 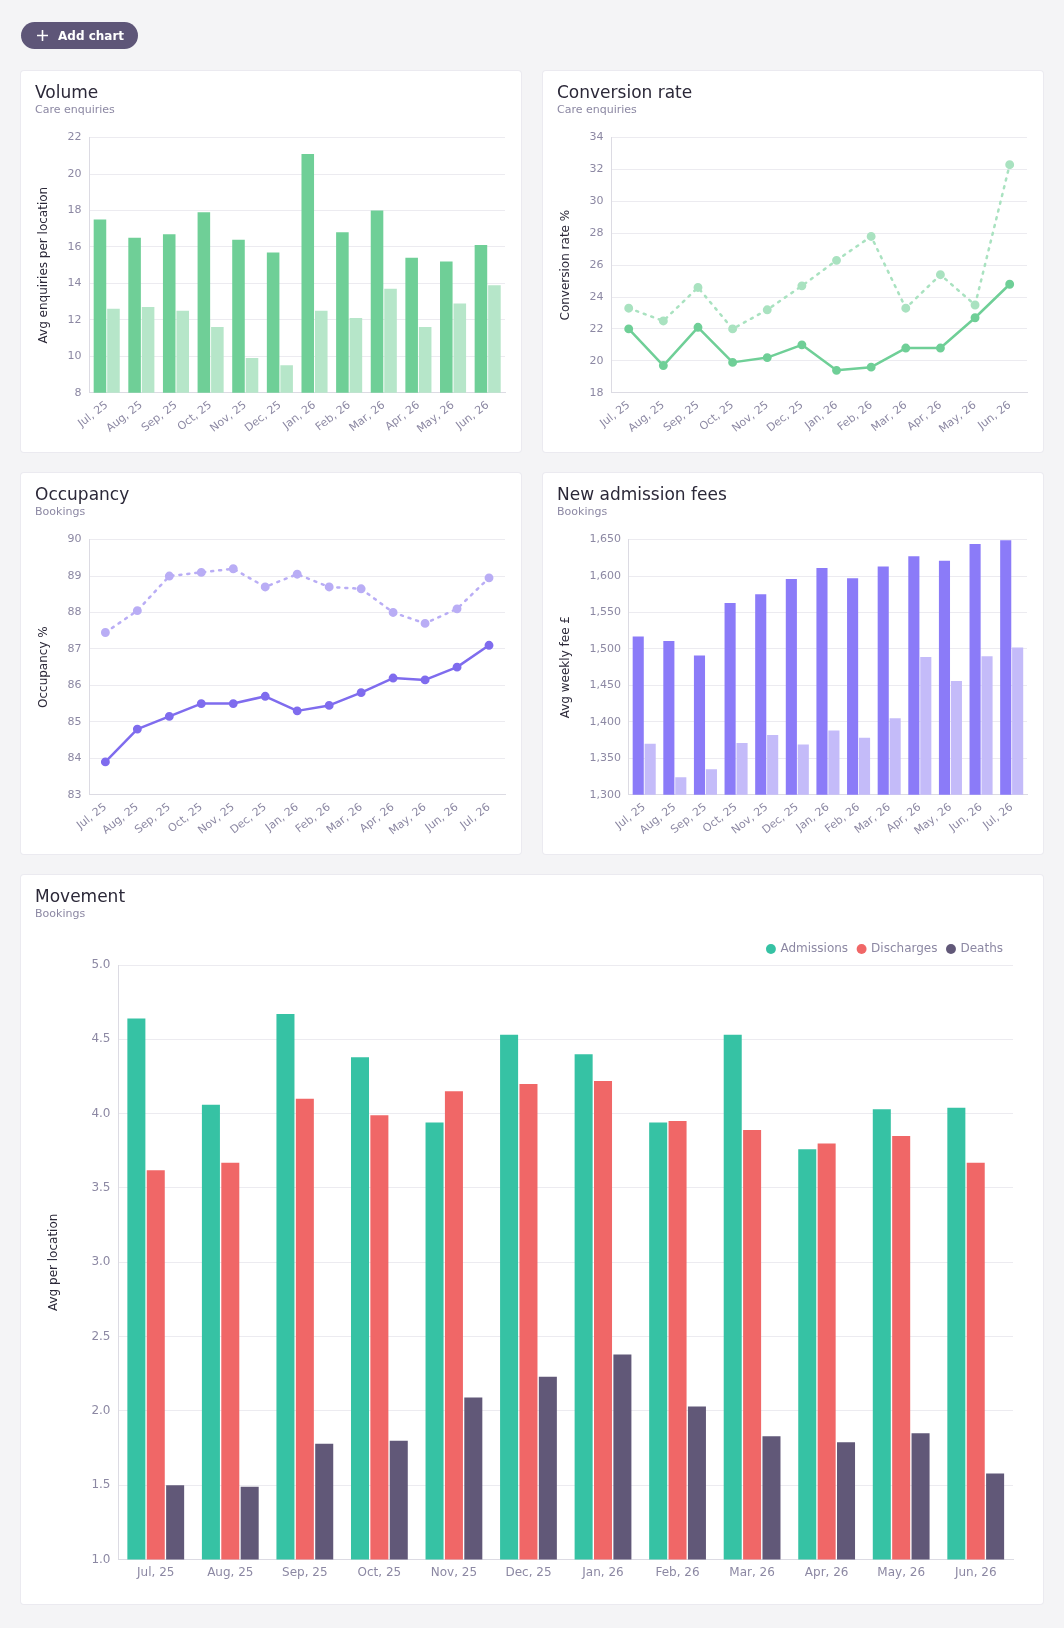 I want to click on legend-label: Discharges, so click(x=904, y=948).